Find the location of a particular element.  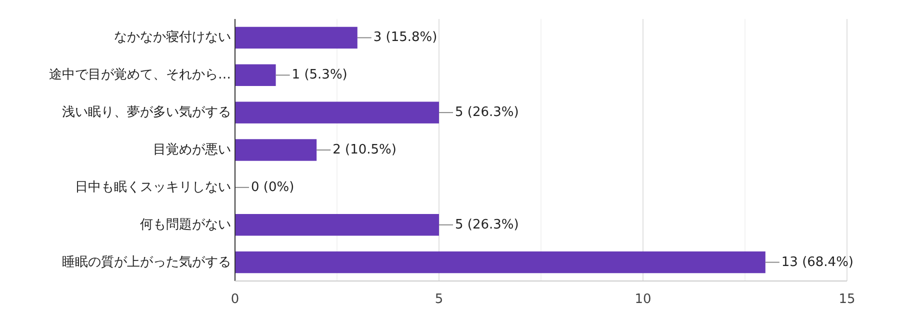

x-tick-label: 5 is located at coordinates (439, 299).